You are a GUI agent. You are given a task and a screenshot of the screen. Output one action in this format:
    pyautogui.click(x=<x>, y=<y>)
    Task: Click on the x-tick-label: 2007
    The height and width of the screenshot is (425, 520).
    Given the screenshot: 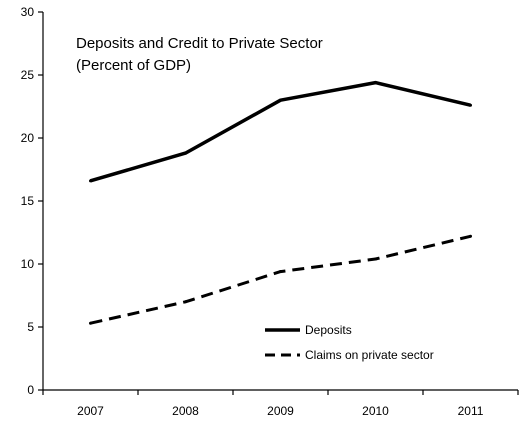 What is the action you would take?
    pyautogui.click(x=90, y=411)
    